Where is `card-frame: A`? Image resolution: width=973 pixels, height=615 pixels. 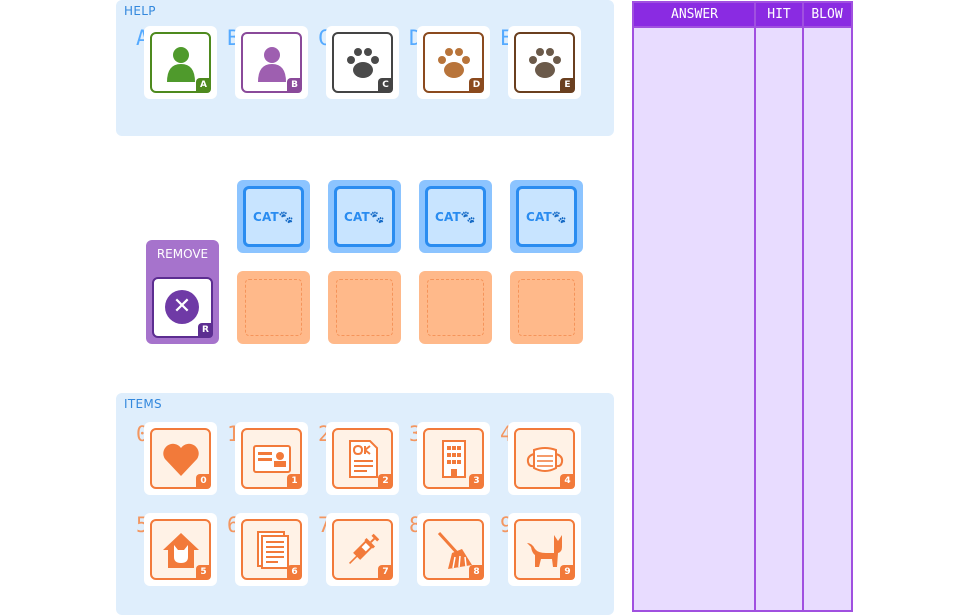 card-frame: A is located at coordinates (180, 62).